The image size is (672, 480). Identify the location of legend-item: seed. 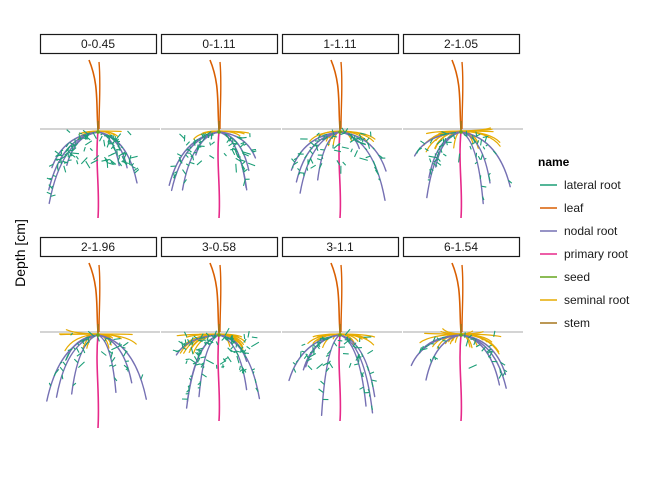
(565, 277).